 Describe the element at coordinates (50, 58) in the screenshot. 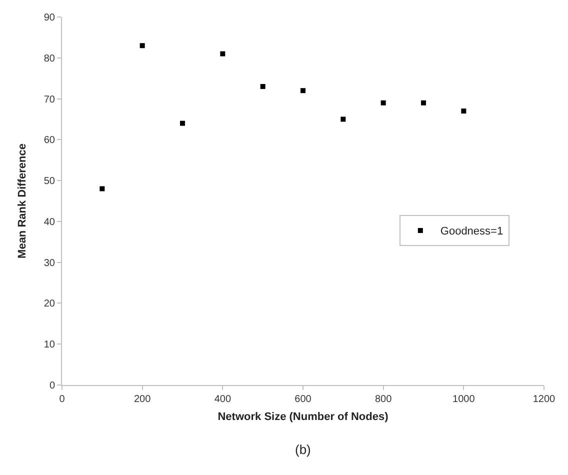

I see `y-tick-label: 80` at that location.